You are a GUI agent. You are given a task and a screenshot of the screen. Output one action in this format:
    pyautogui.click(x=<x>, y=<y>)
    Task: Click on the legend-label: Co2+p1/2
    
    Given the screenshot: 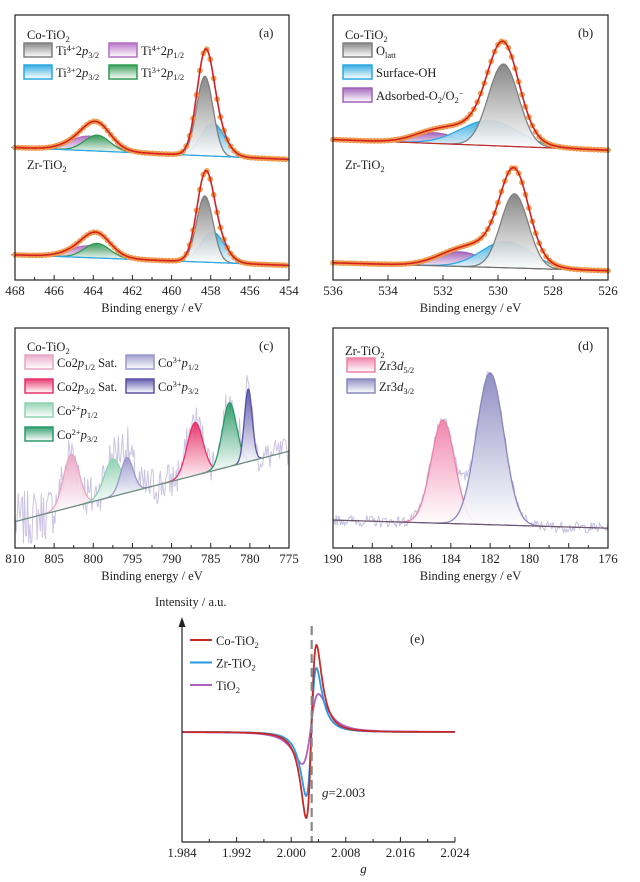 What is the action you would take?
    pyautogui.click(x=77, y=411)
    